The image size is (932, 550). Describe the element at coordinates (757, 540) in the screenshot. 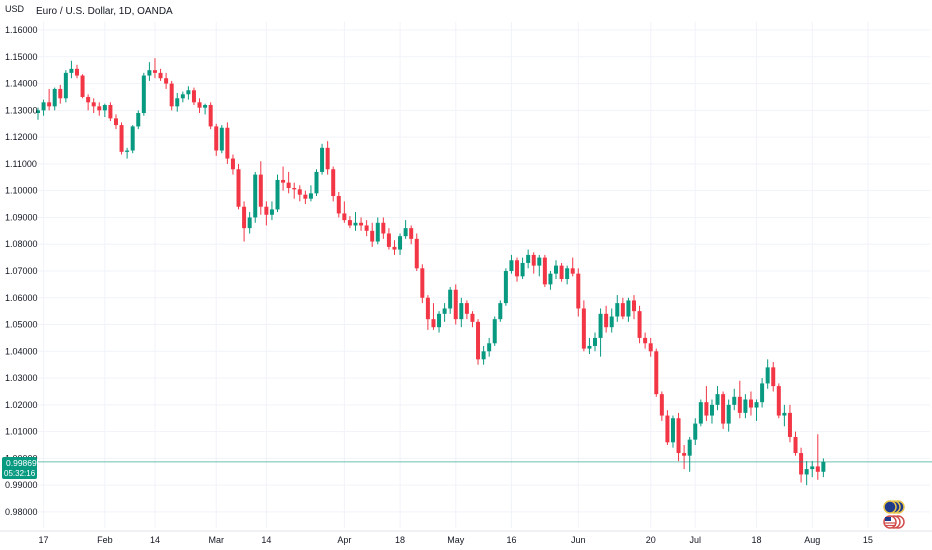

I see `x-tick-label: 18` at that location.